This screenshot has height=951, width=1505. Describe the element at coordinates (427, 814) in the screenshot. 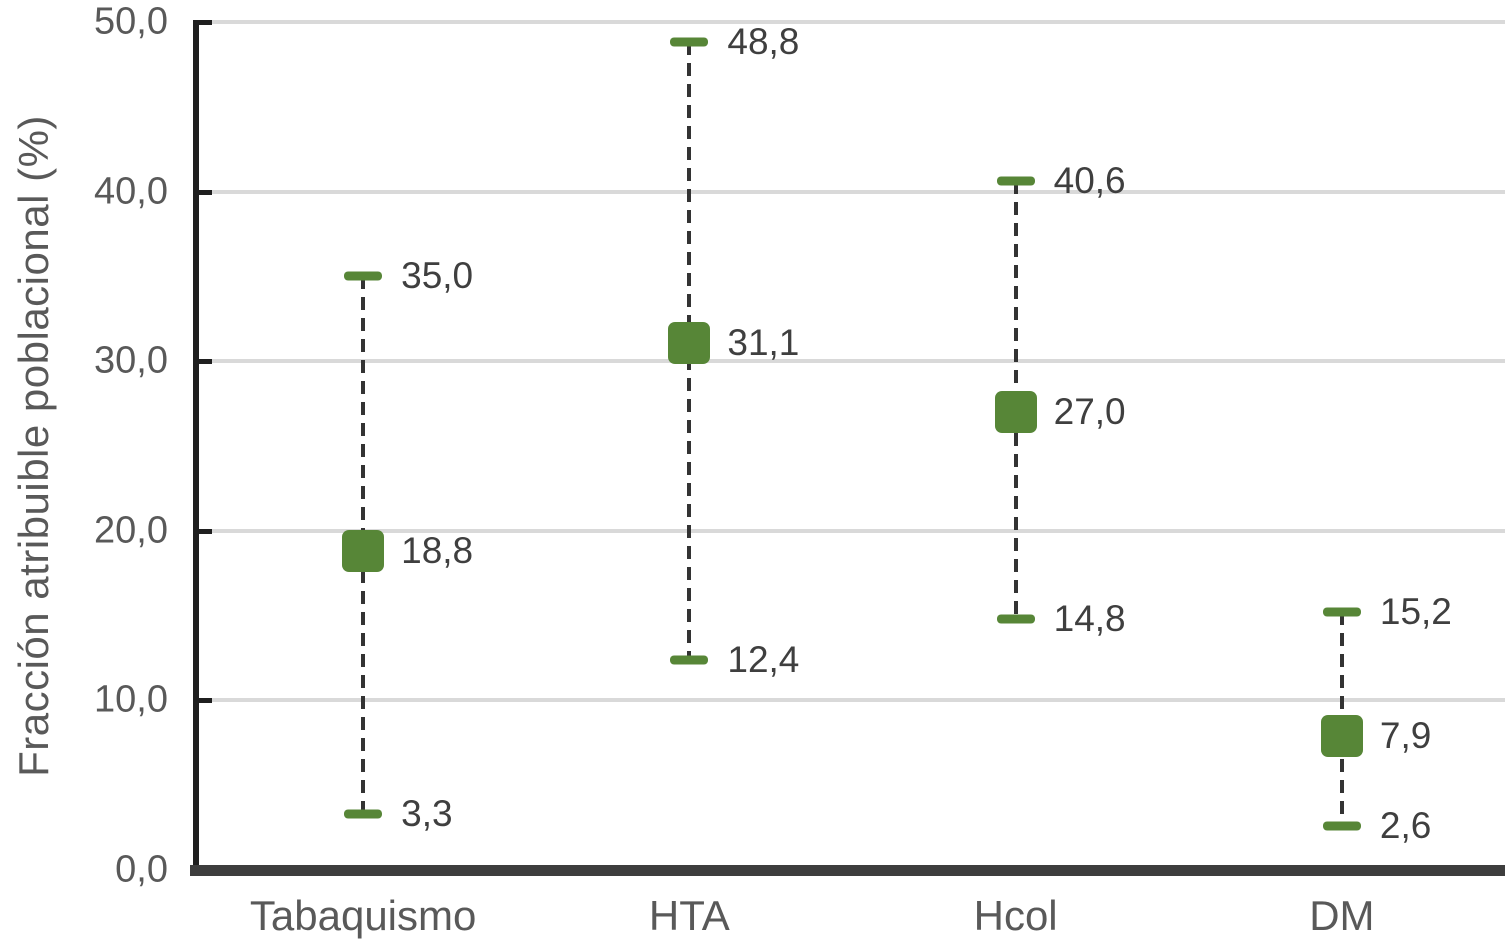

I see `lower-value-label: 3,3` at that location.